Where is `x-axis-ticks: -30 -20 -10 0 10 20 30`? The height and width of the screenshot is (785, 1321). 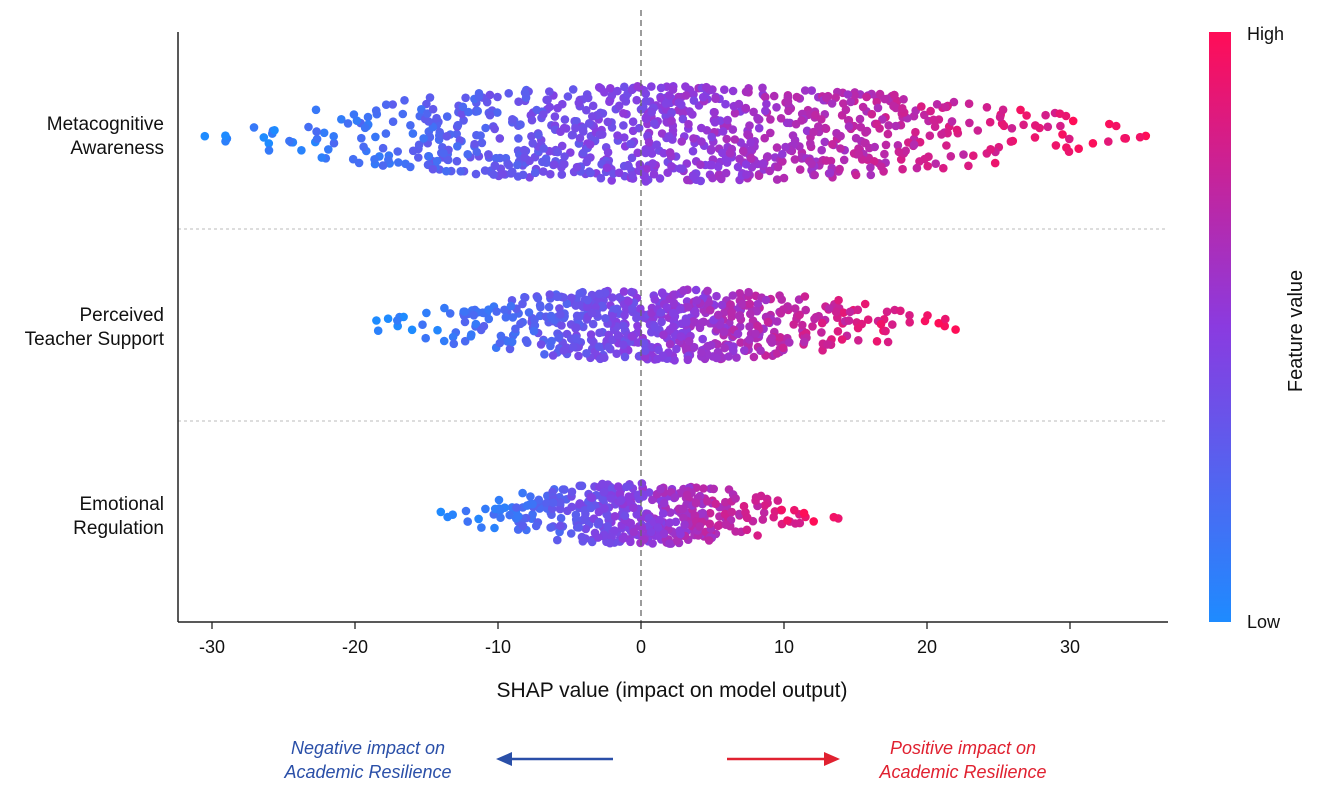
x-axis-ticks: -30 -20 -10 0 10 20 30 is located at coordinates (639, 639).